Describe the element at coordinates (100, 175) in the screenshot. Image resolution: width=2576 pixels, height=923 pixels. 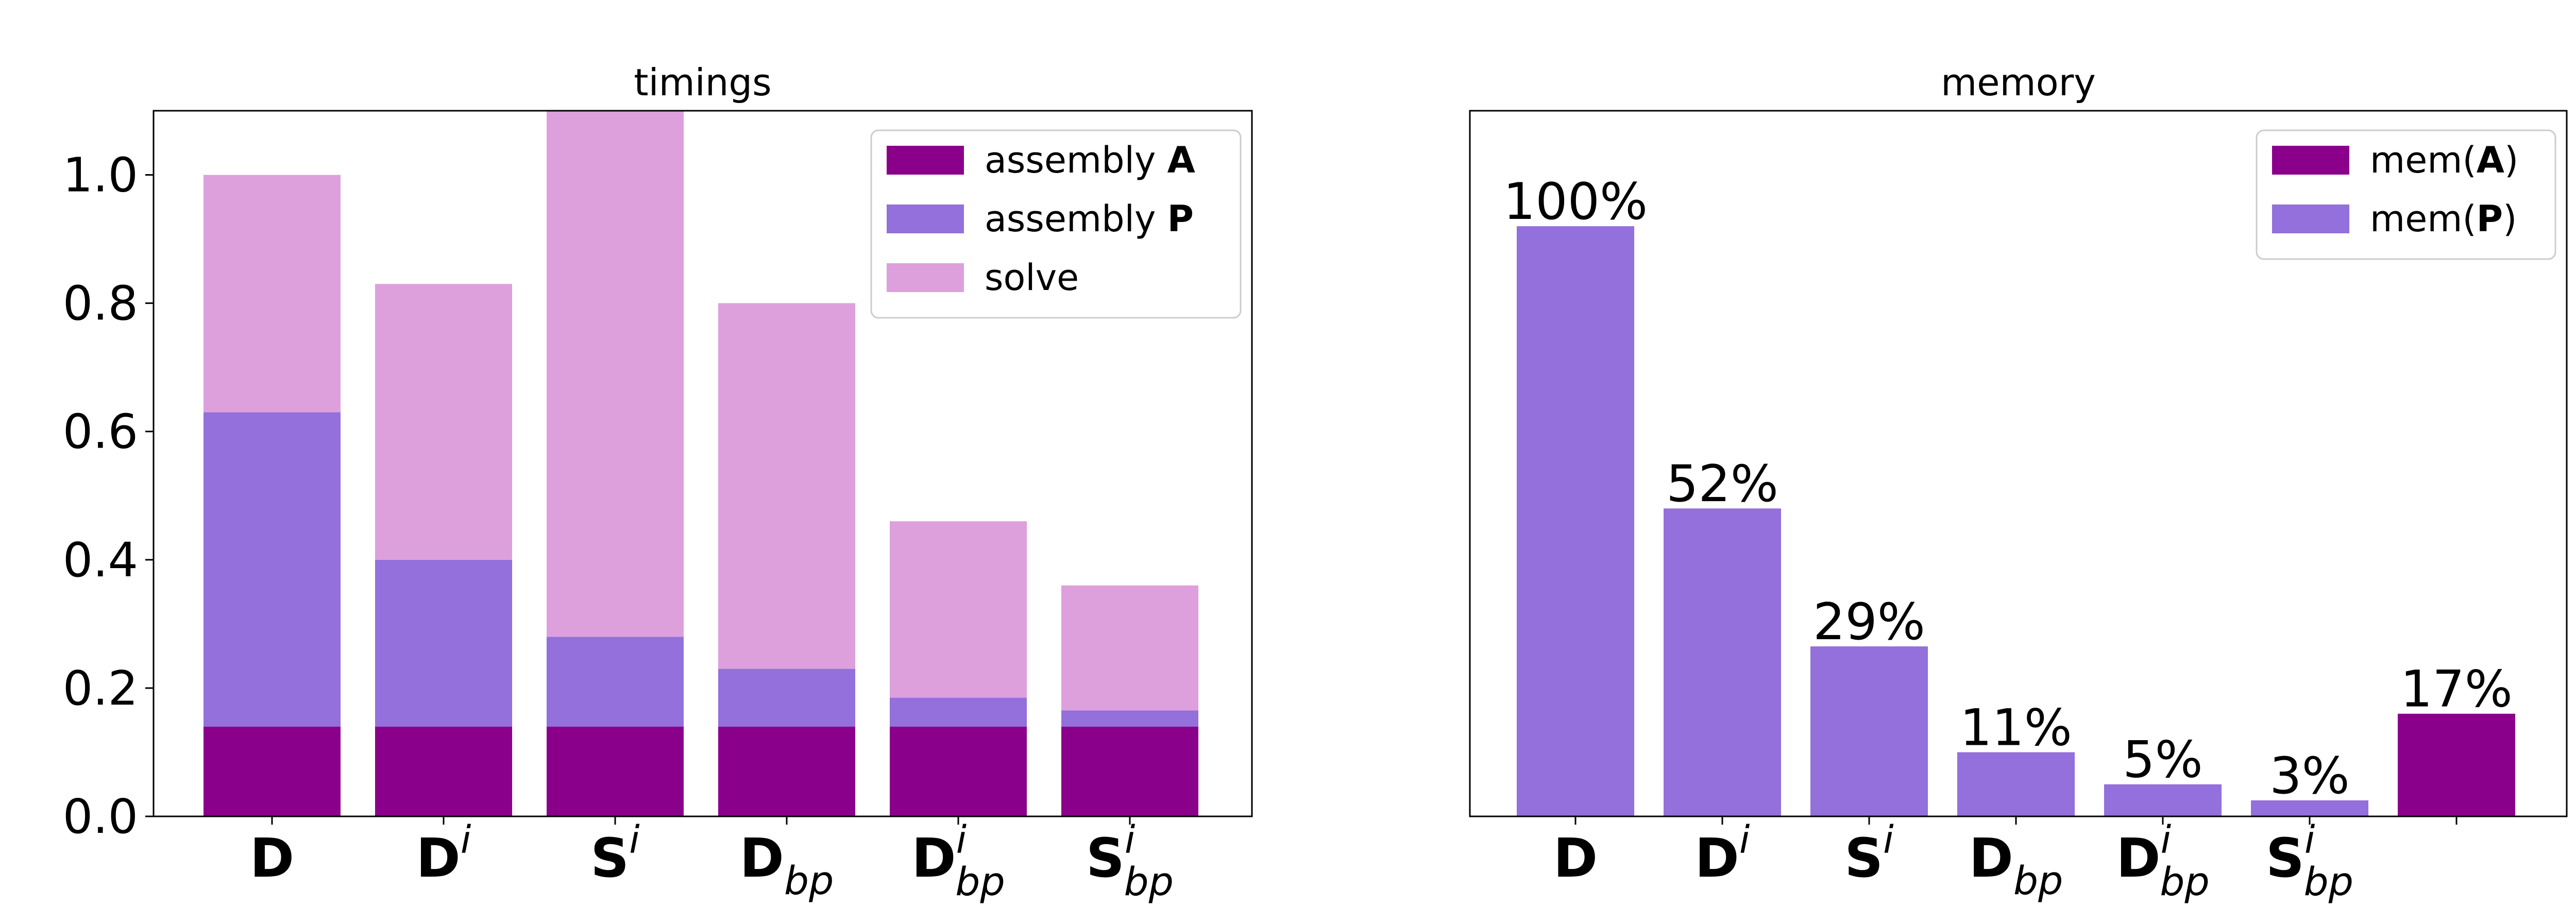
I see `y-tick-label-5: 1.0` at that location.